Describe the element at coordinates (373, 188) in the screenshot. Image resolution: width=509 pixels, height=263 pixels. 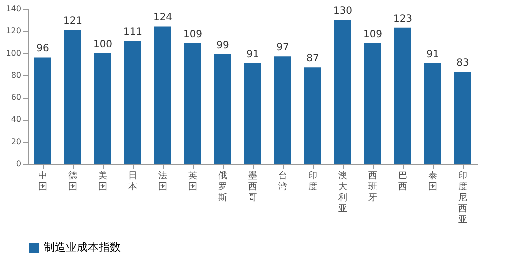
I see `x-tick-label: 西班牙` at that location.